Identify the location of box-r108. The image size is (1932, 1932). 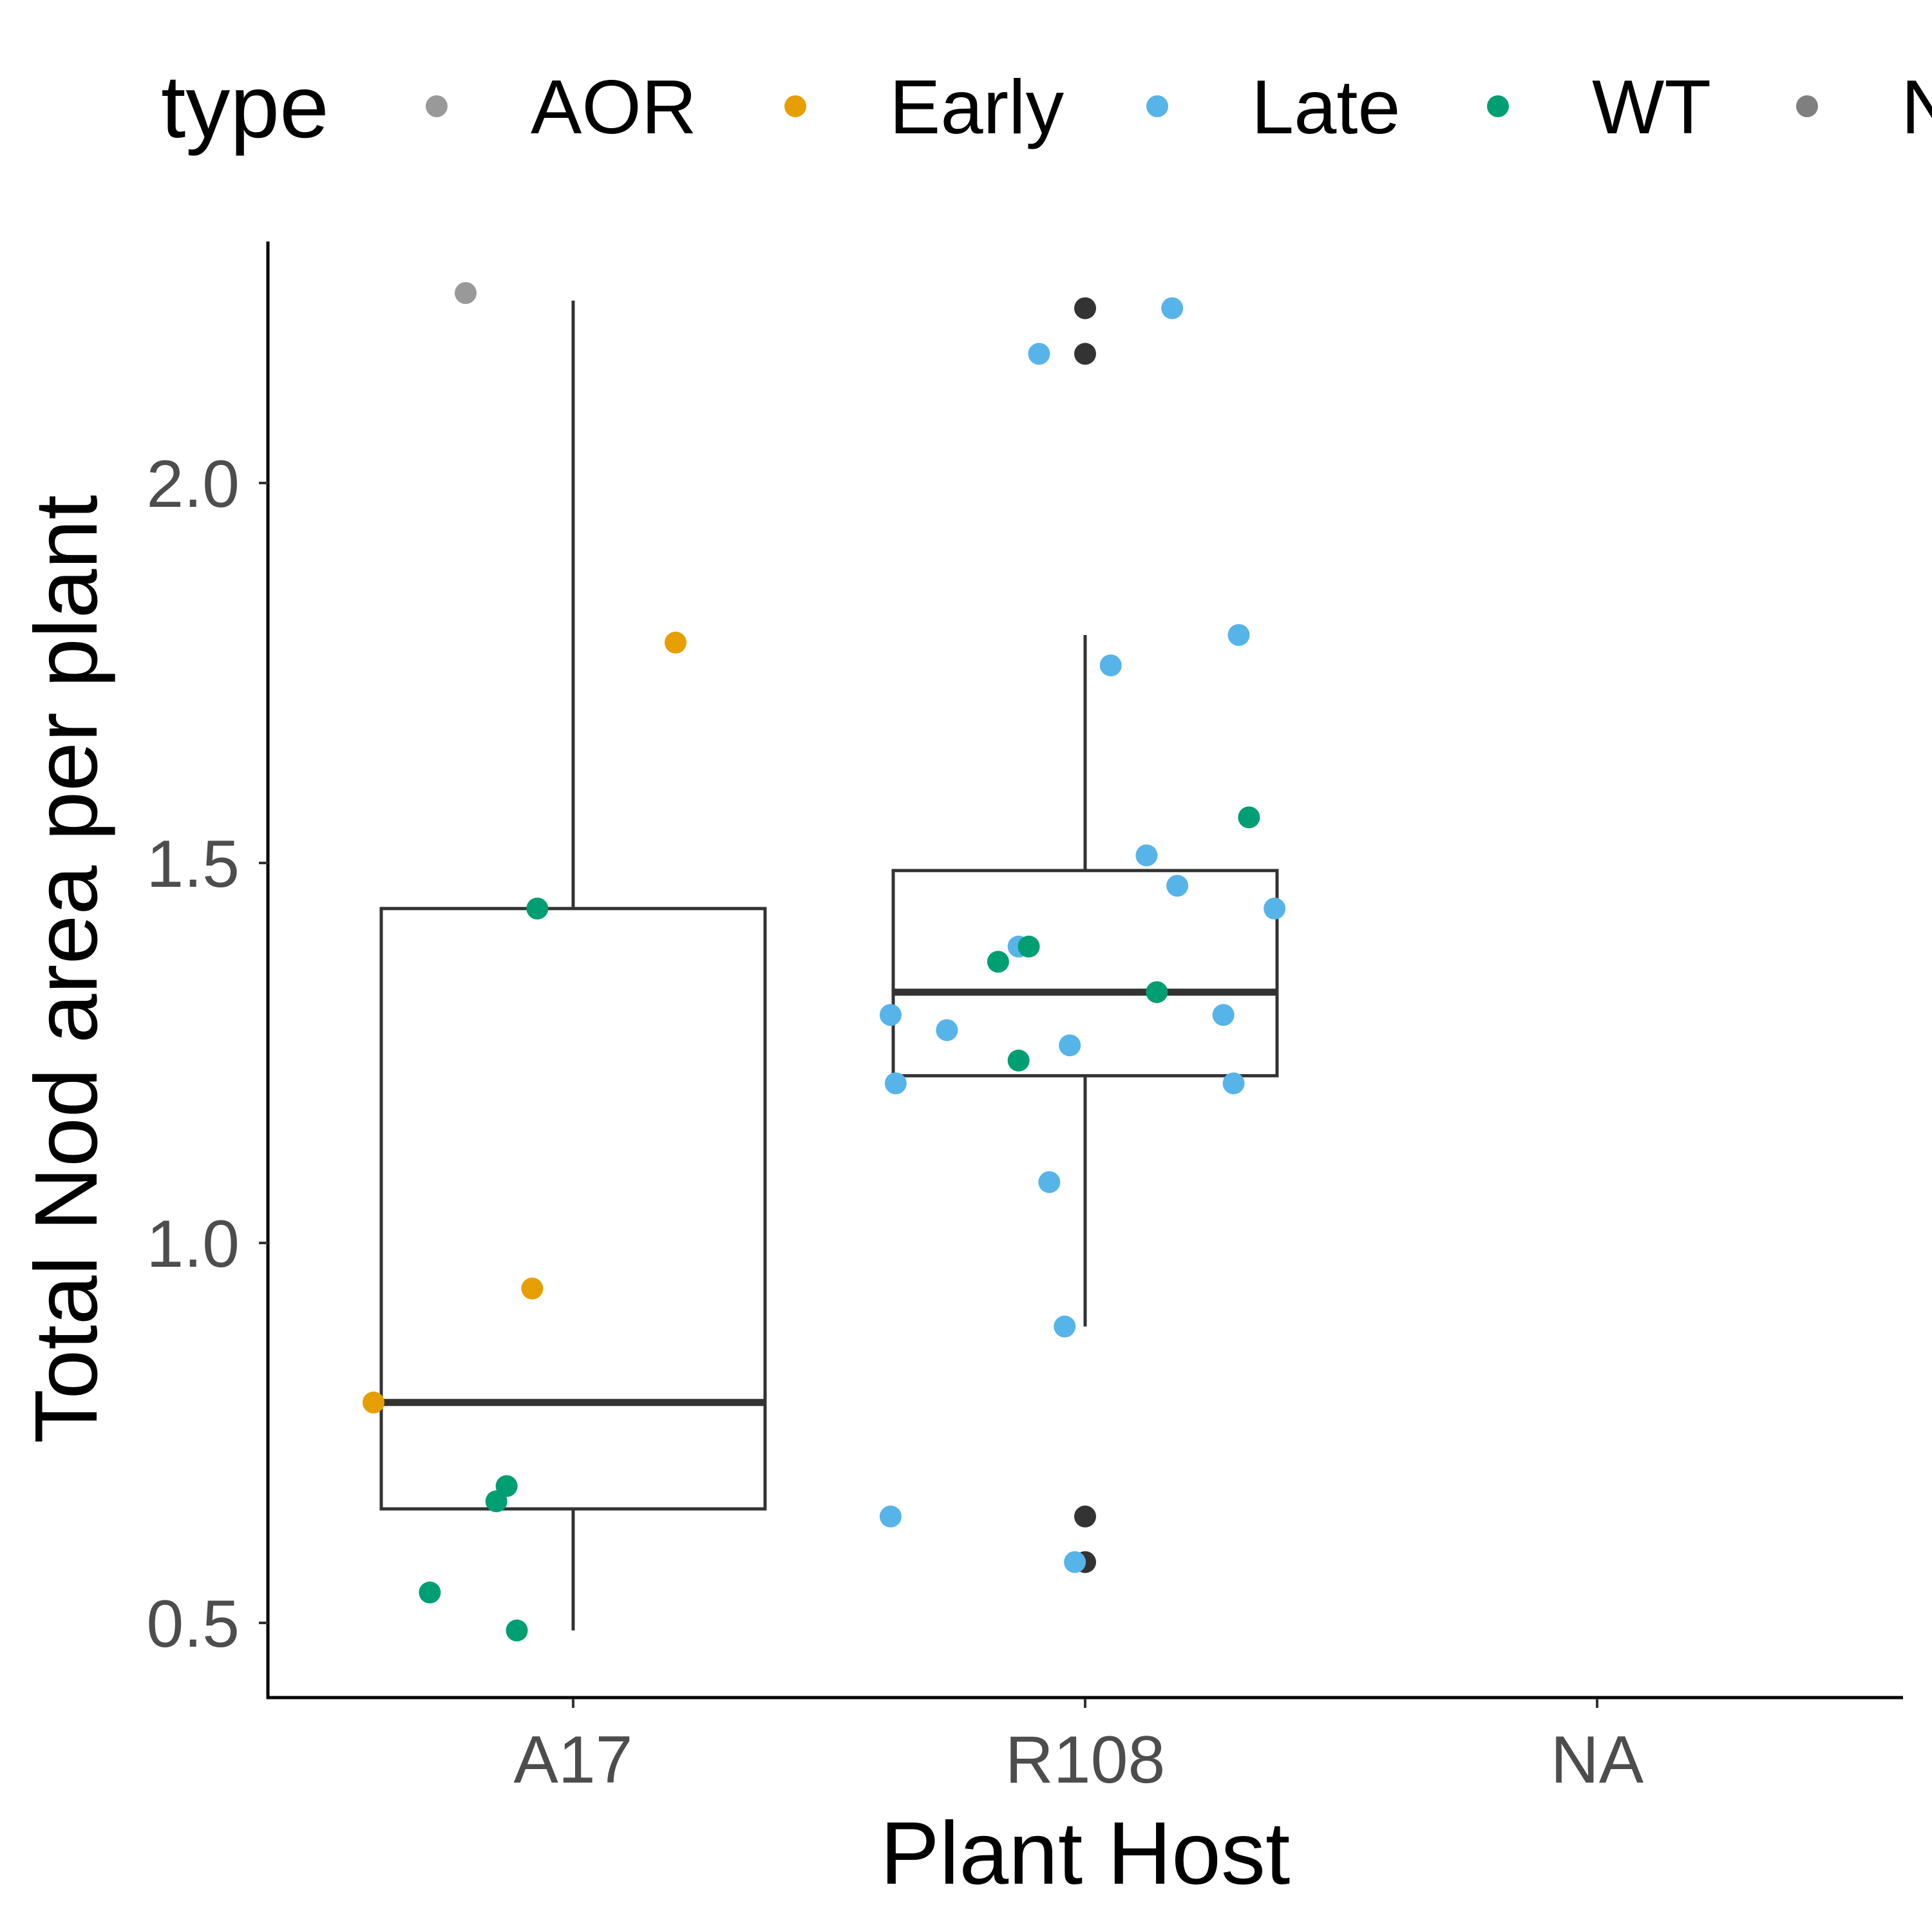
(1085, 981).